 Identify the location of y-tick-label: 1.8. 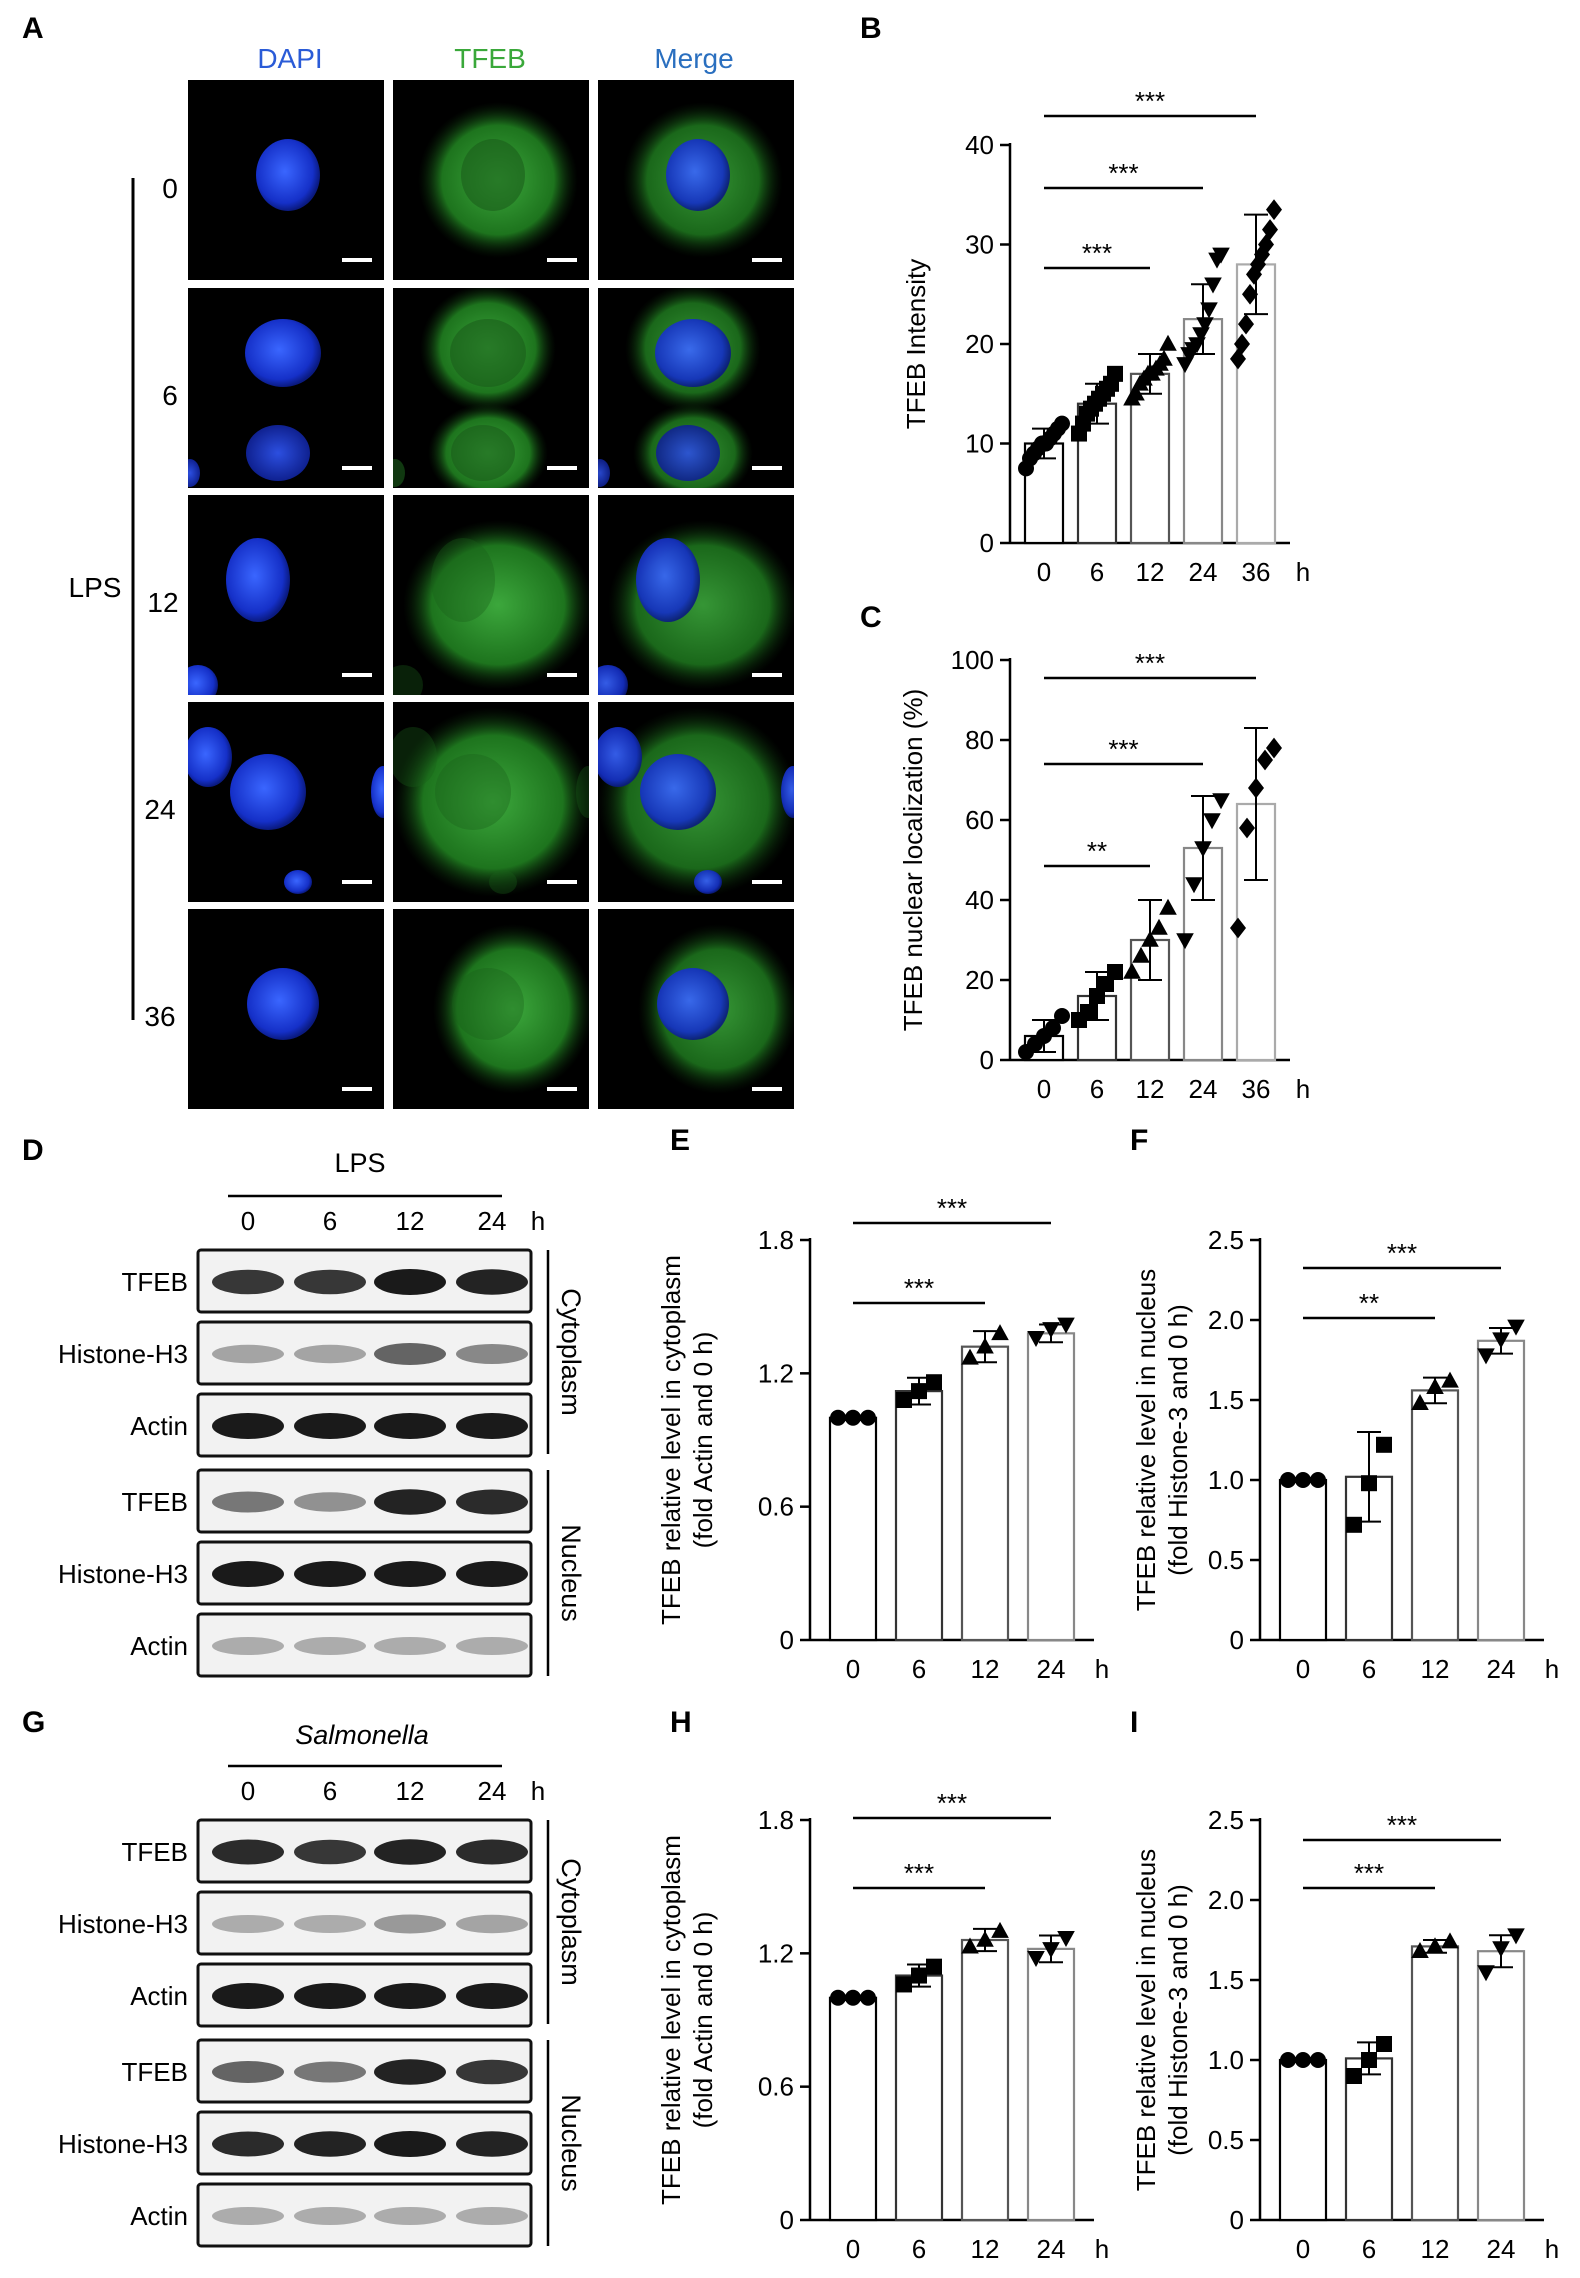
(776, 1820).